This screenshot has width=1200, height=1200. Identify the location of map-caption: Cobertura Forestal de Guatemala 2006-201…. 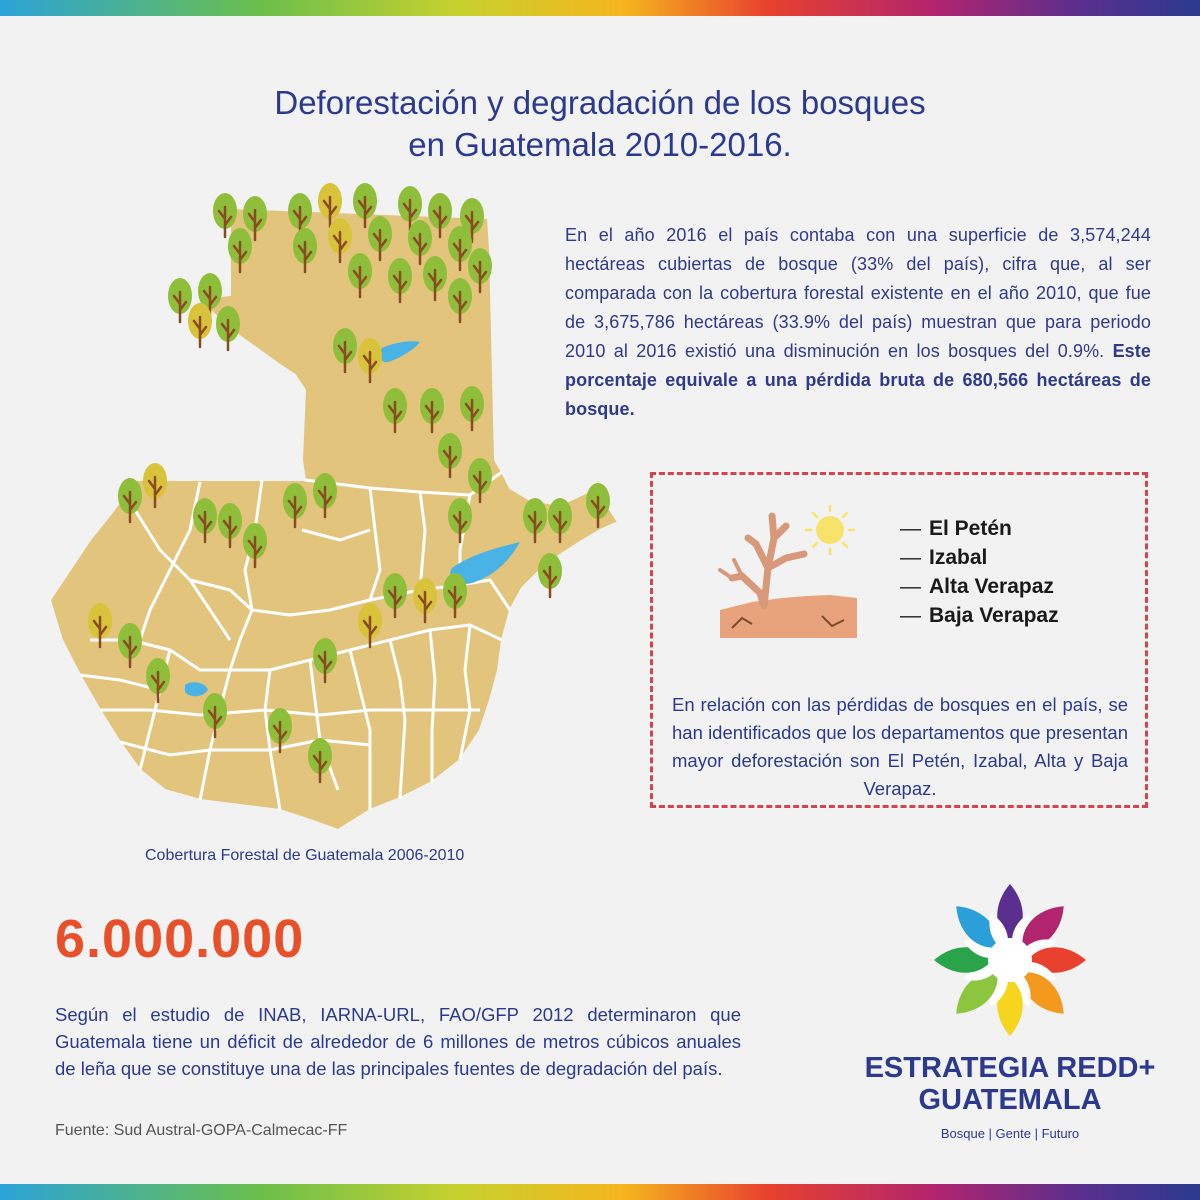
(305, 855).